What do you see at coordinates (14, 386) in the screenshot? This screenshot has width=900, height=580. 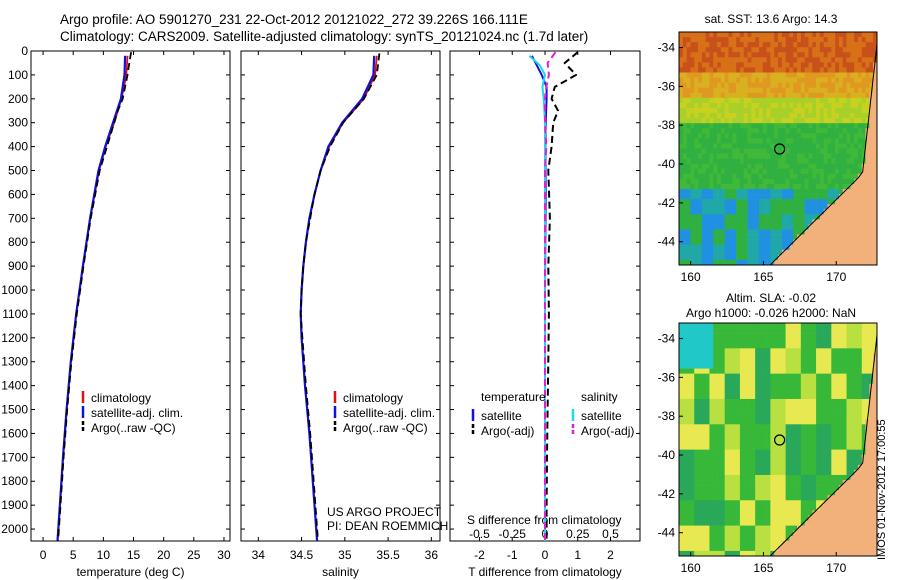 I see `ytick-label: 1400` at bounding box center [14, 386].